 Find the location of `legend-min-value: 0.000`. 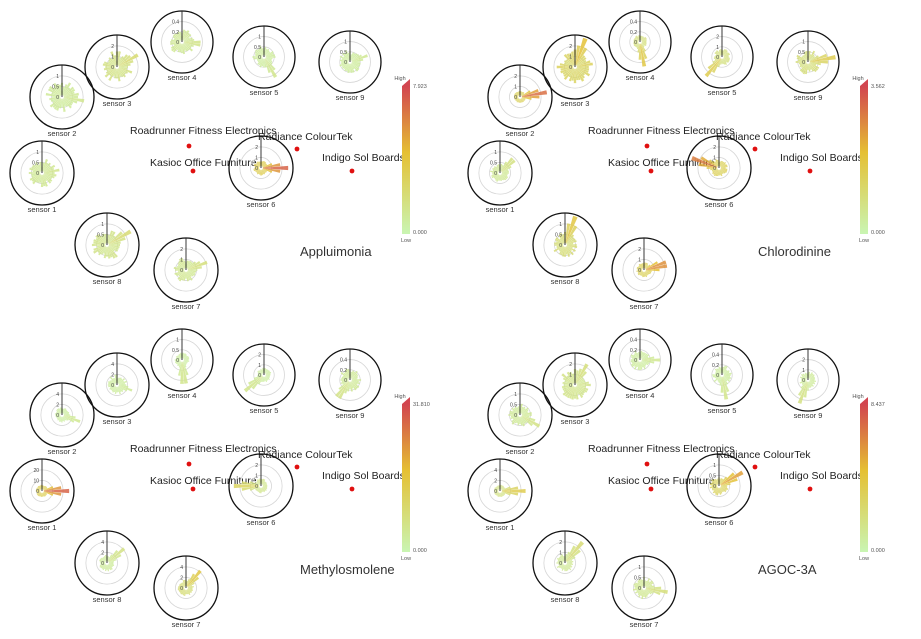

legend-min-value: 0.000 is located at coordinates (878, 233).